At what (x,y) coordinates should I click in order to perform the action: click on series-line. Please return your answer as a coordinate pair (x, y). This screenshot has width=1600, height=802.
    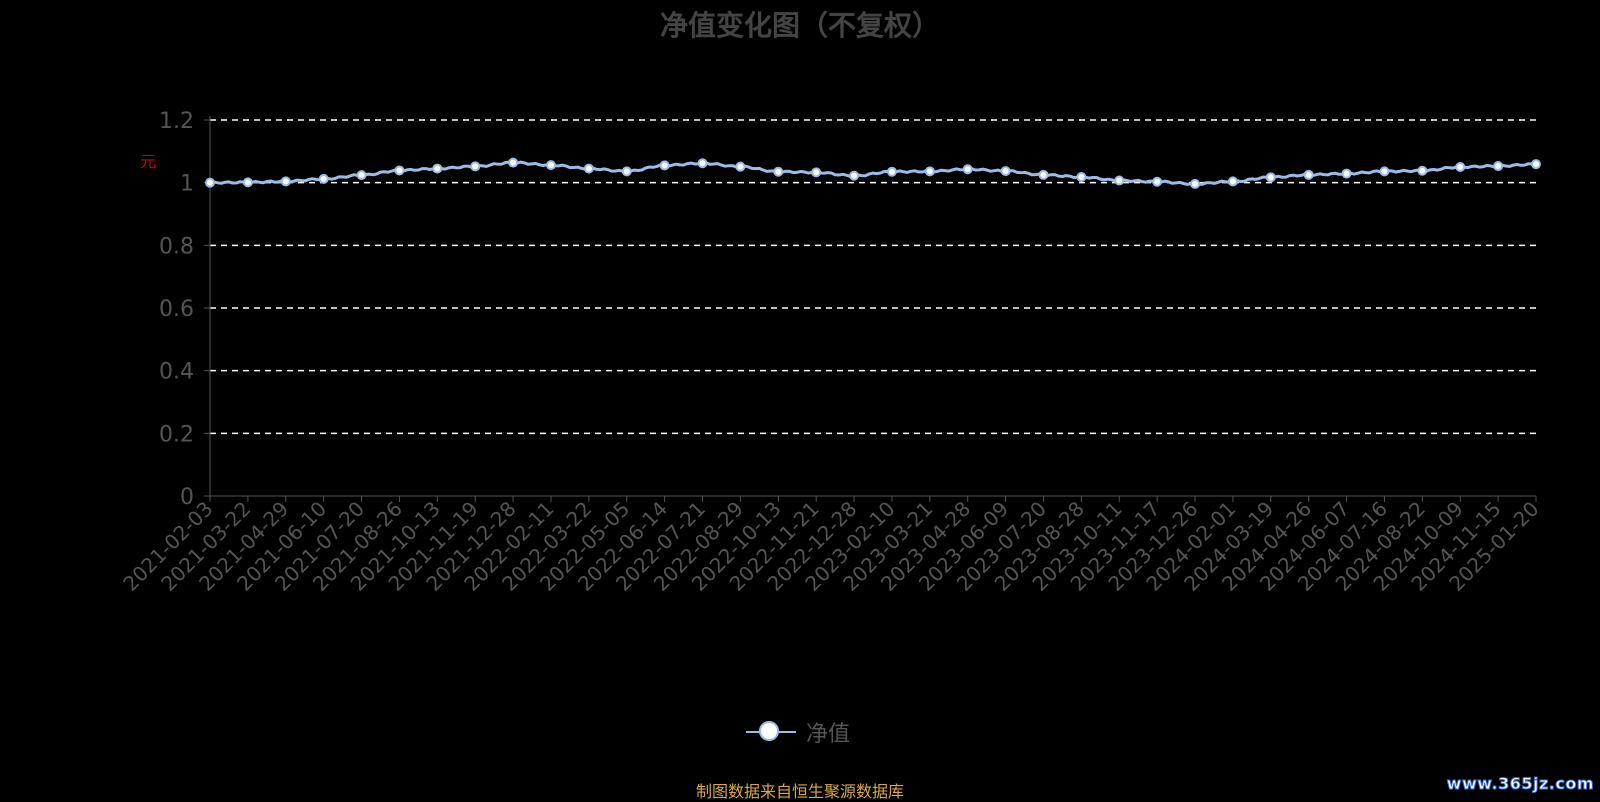
    Looking at the image, I should click on (873, 173).